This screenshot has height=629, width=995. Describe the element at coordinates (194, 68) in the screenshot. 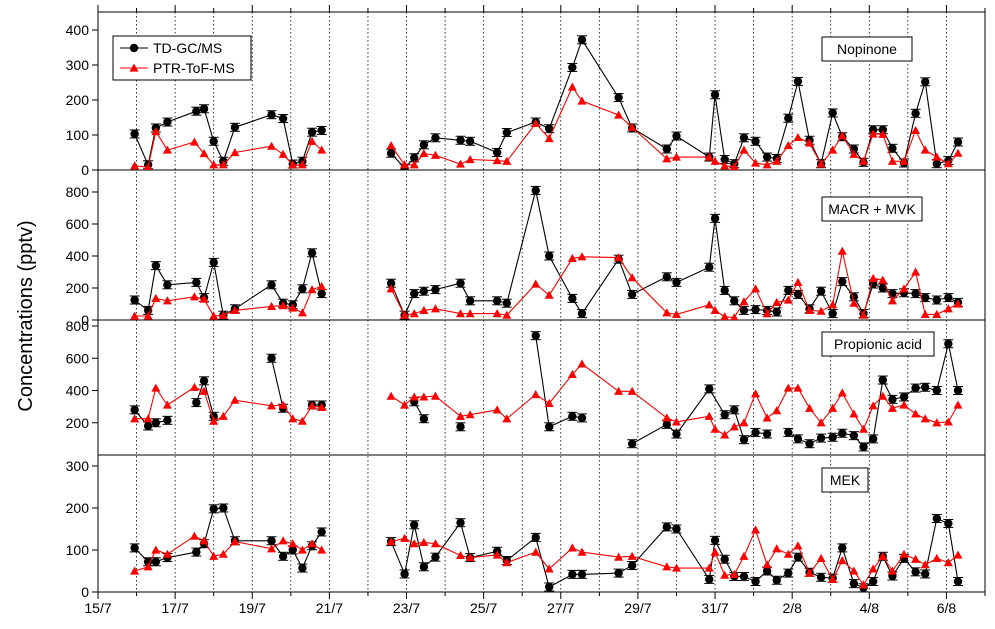

I see `legend-label: PTR-ToF-MS` at that location.